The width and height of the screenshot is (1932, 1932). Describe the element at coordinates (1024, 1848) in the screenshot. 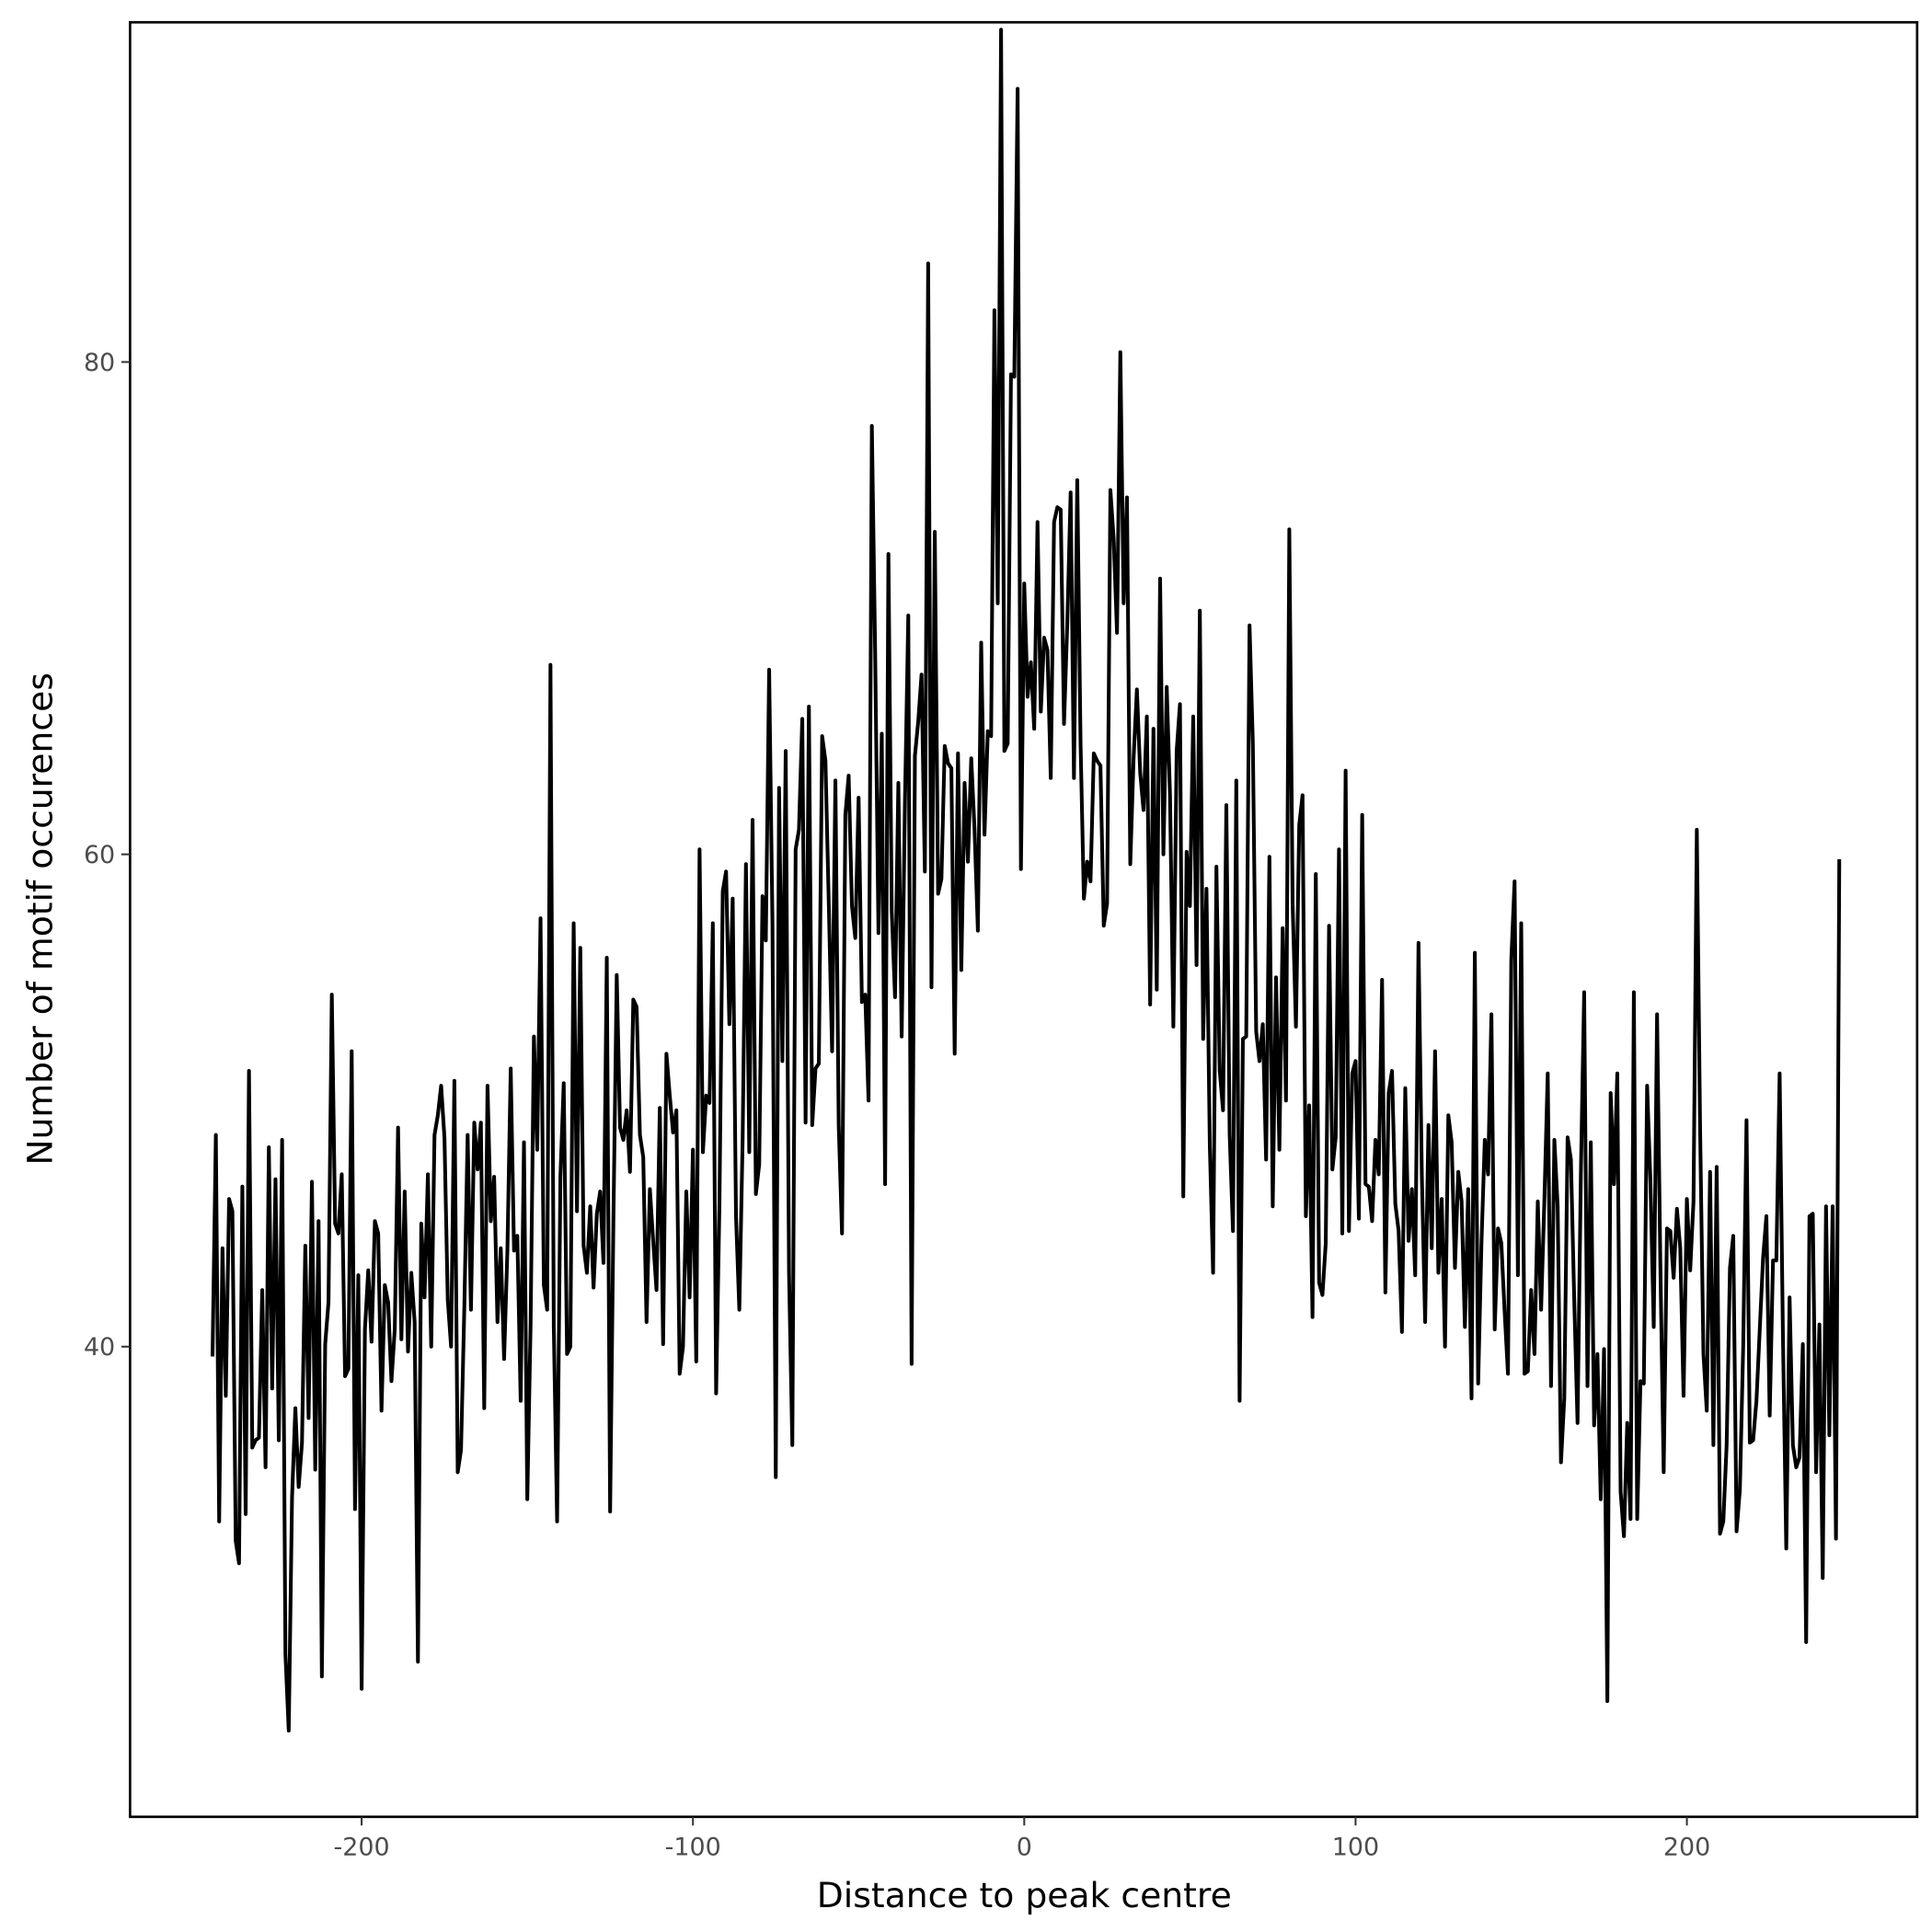

I see `x-tick-label: 0` at that location.